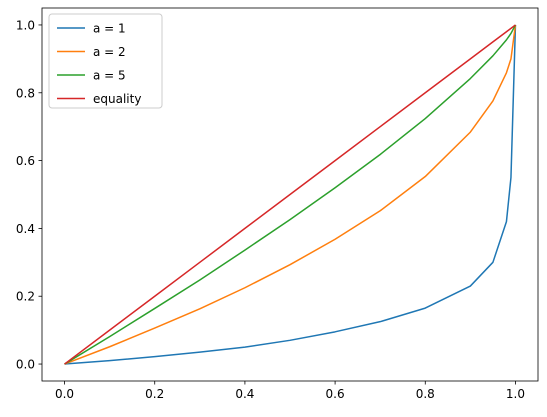  Describe the element at coordinates (109, 76) in the screenshot. I see `legend-label: a = 5` at that location.